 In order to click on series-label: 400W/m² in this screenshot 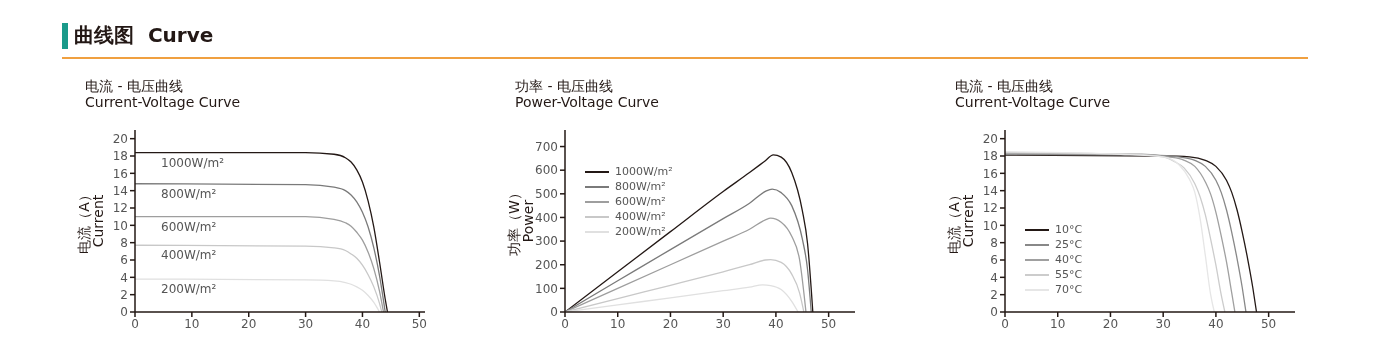, I will do `click(189, 255)`.